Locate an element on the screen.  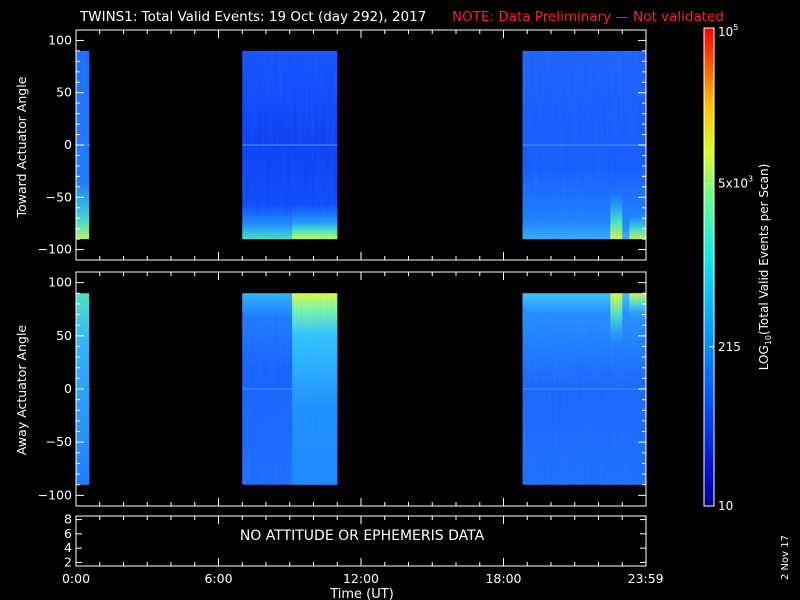
colorbar-tick-label: 5x10³ is located at coordinates (735, 182).